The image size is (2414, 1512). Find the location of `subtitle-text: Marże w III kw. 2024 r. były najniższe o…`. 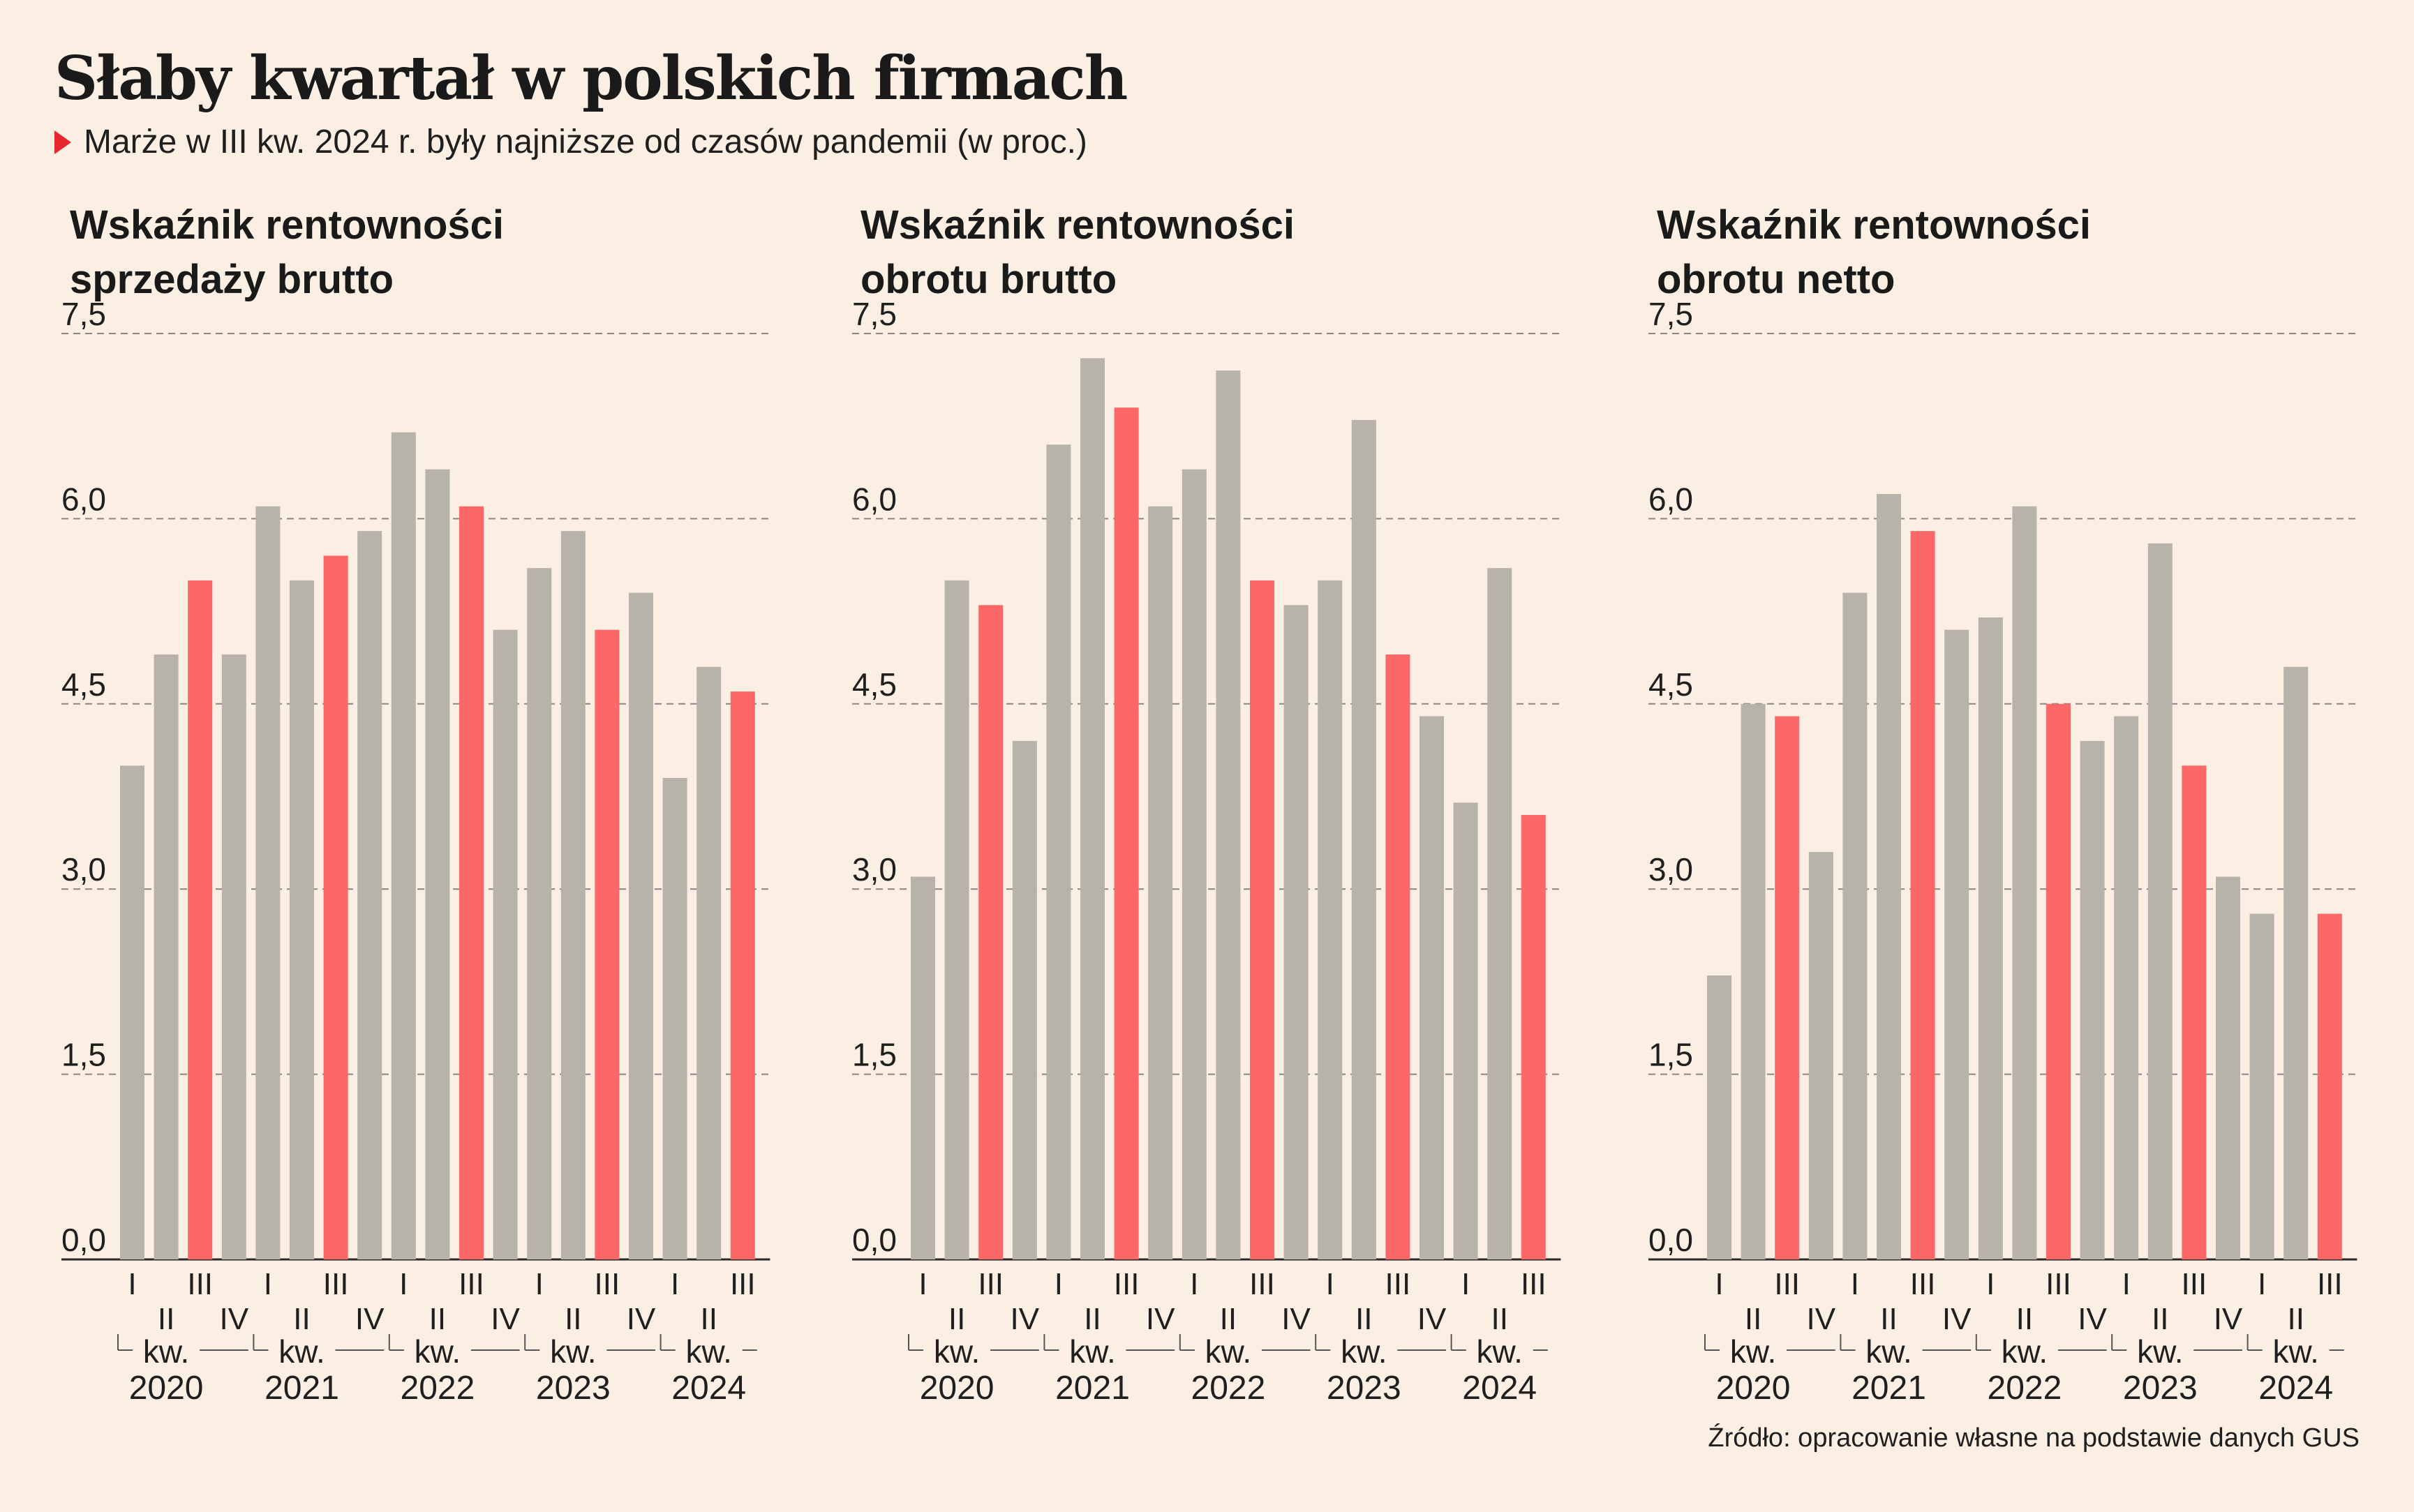

subtitle-text: Marże w III kw. 2024 r. były najniższe o… is located at coordinates (586, 141).